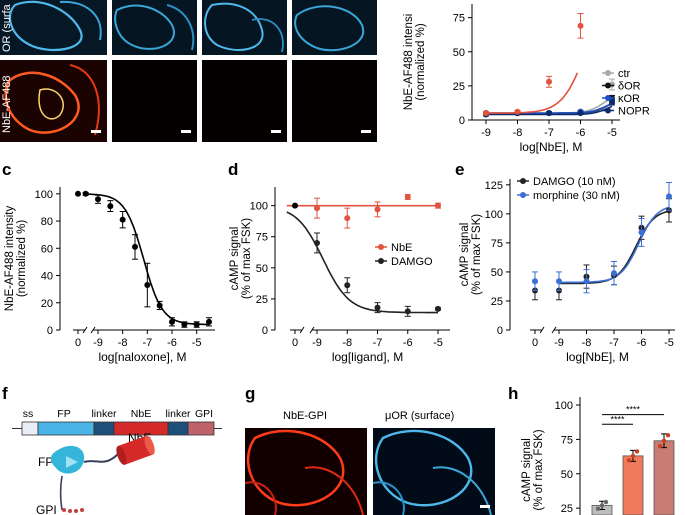 The image size is (685, 515). I want to click on micro-row1-col4, so click(334, 27).